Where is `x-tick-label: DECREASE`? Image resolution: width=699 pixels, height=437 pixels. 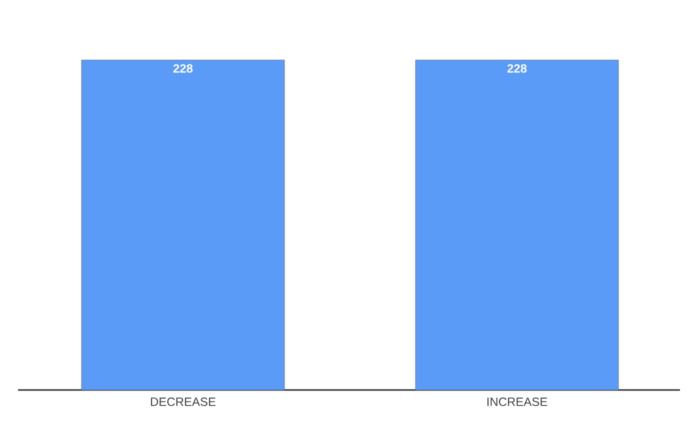
x-tick-label: DECREASE is located at coordinates (183, 402).